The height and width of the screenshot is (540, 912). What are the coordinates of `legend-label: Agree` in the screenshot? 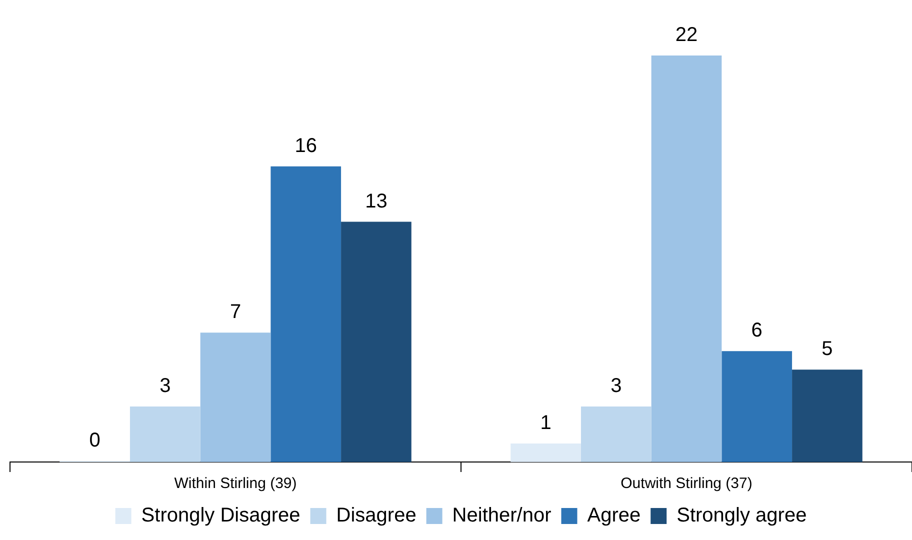 It's located at (614, 515).